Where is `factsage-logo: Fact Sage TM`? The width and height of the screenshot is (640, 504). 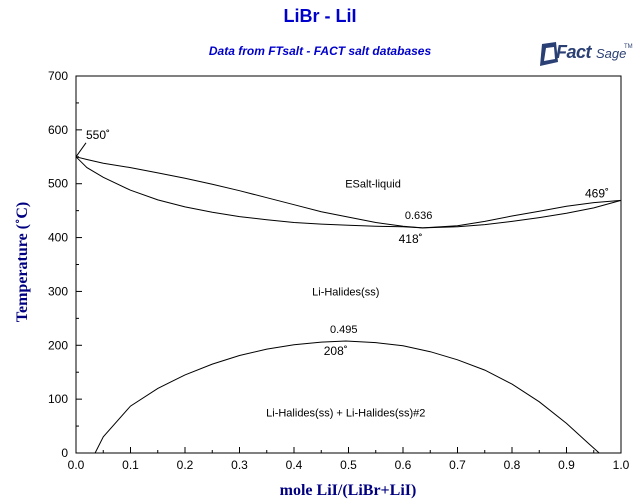
factsage-logo: Fact Sage TM is located at coordinates (584, 56).